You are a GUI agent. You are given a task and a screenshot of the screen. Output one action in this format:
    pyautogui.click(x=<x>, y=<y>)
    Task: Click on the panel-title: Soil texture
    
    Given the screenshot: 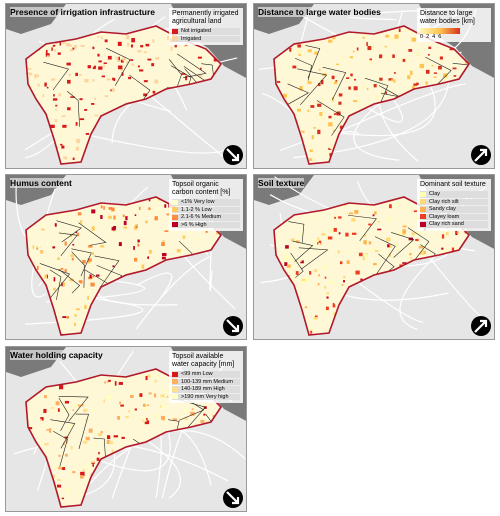 What is the action you would take?
    pyautogui.click(x=281, y=183)
    